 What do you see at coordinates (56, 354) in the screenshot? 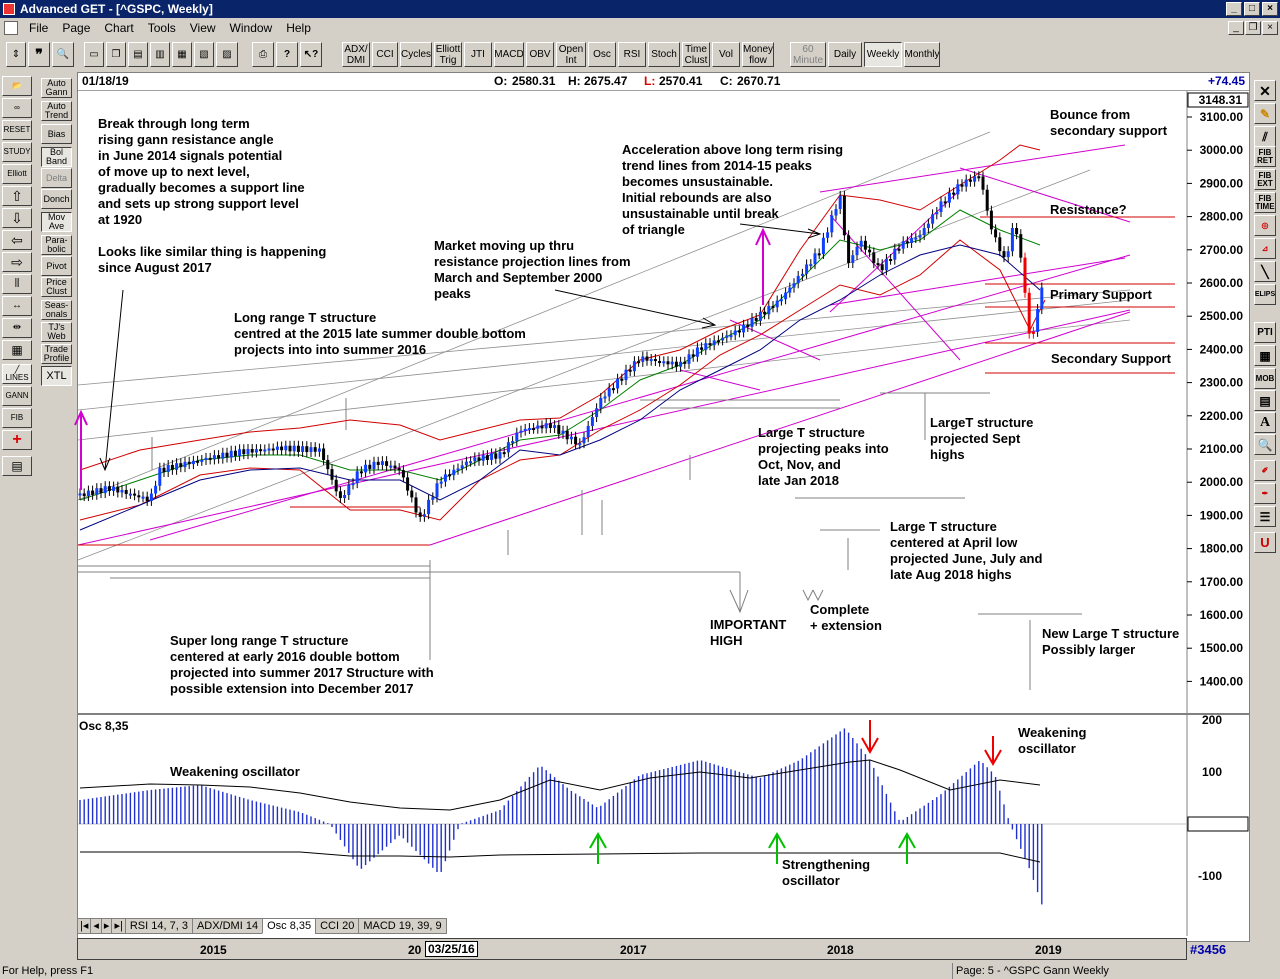
I see `study-trade-profile-button: Trade Profile` at bounding box center [56, 354].